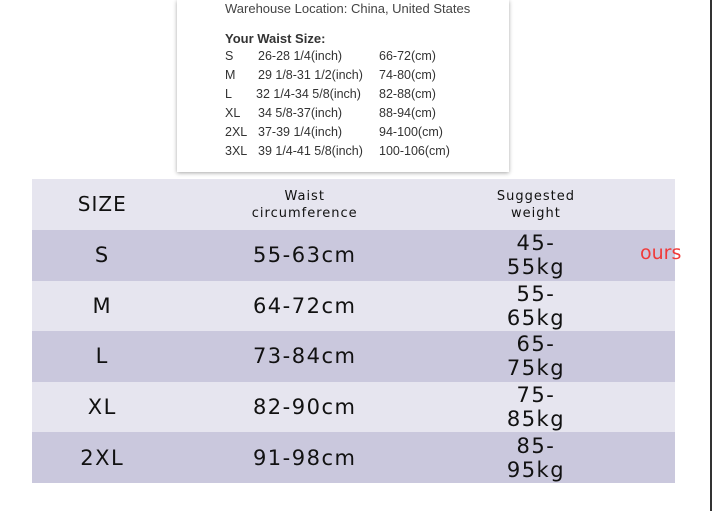 The image size is (713, 511). What do you see at coordinates (102, 255) in the screenshot?
I see `size-cell: S` at bounding box center [102, 255].